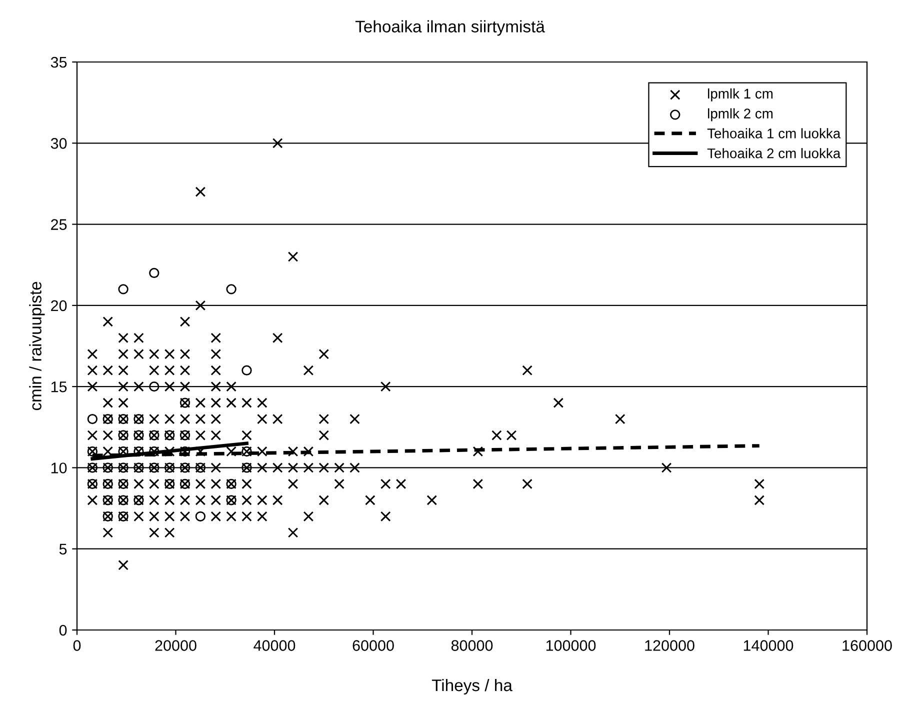 This screenshot has height=706, width=900. What do you see at coordinates (63, 630) in the screenshot?
I see `y-tick-label: 0` at bounding box center [63, 630].